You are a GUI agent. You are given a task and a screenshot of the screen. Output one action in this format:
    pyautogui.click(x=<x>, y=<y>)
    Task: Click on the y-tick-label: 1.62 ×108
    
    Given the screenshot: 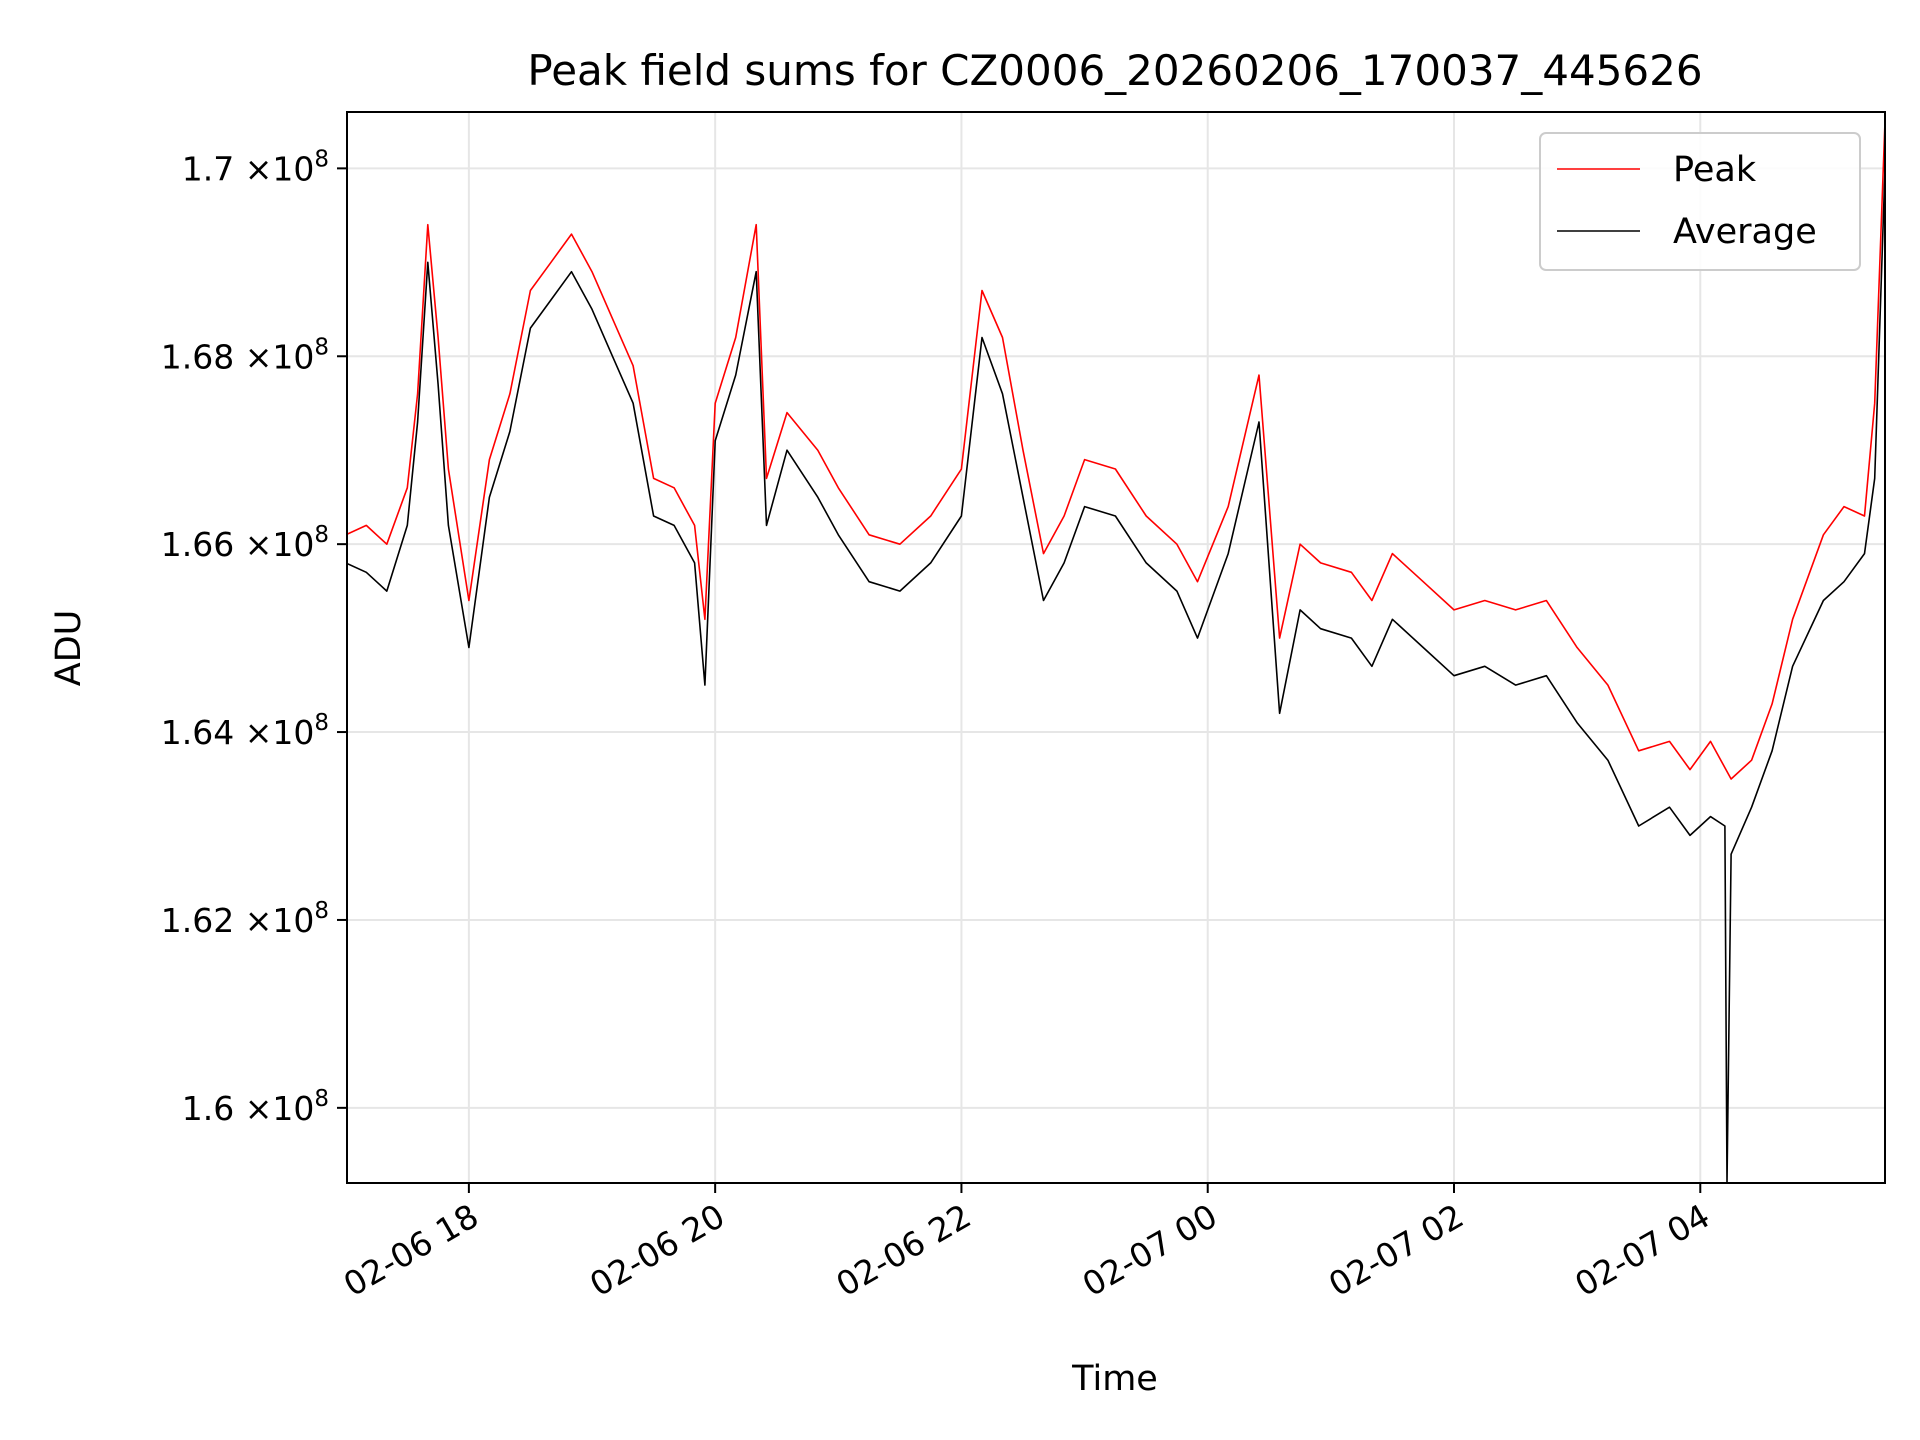 What is the action you would take?
    pyautogui.click(x=245, y=919)
    